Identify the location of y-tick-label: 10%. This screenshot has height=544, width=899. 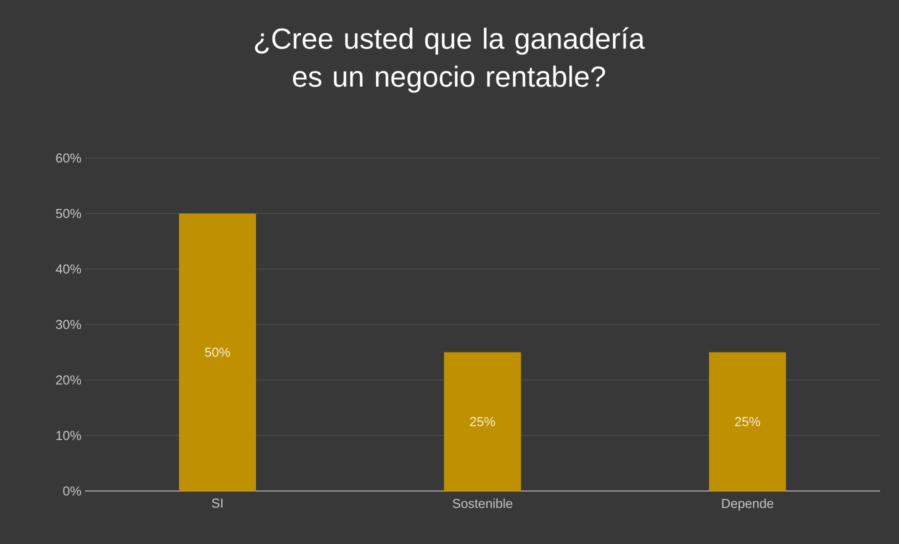
(69, 435).